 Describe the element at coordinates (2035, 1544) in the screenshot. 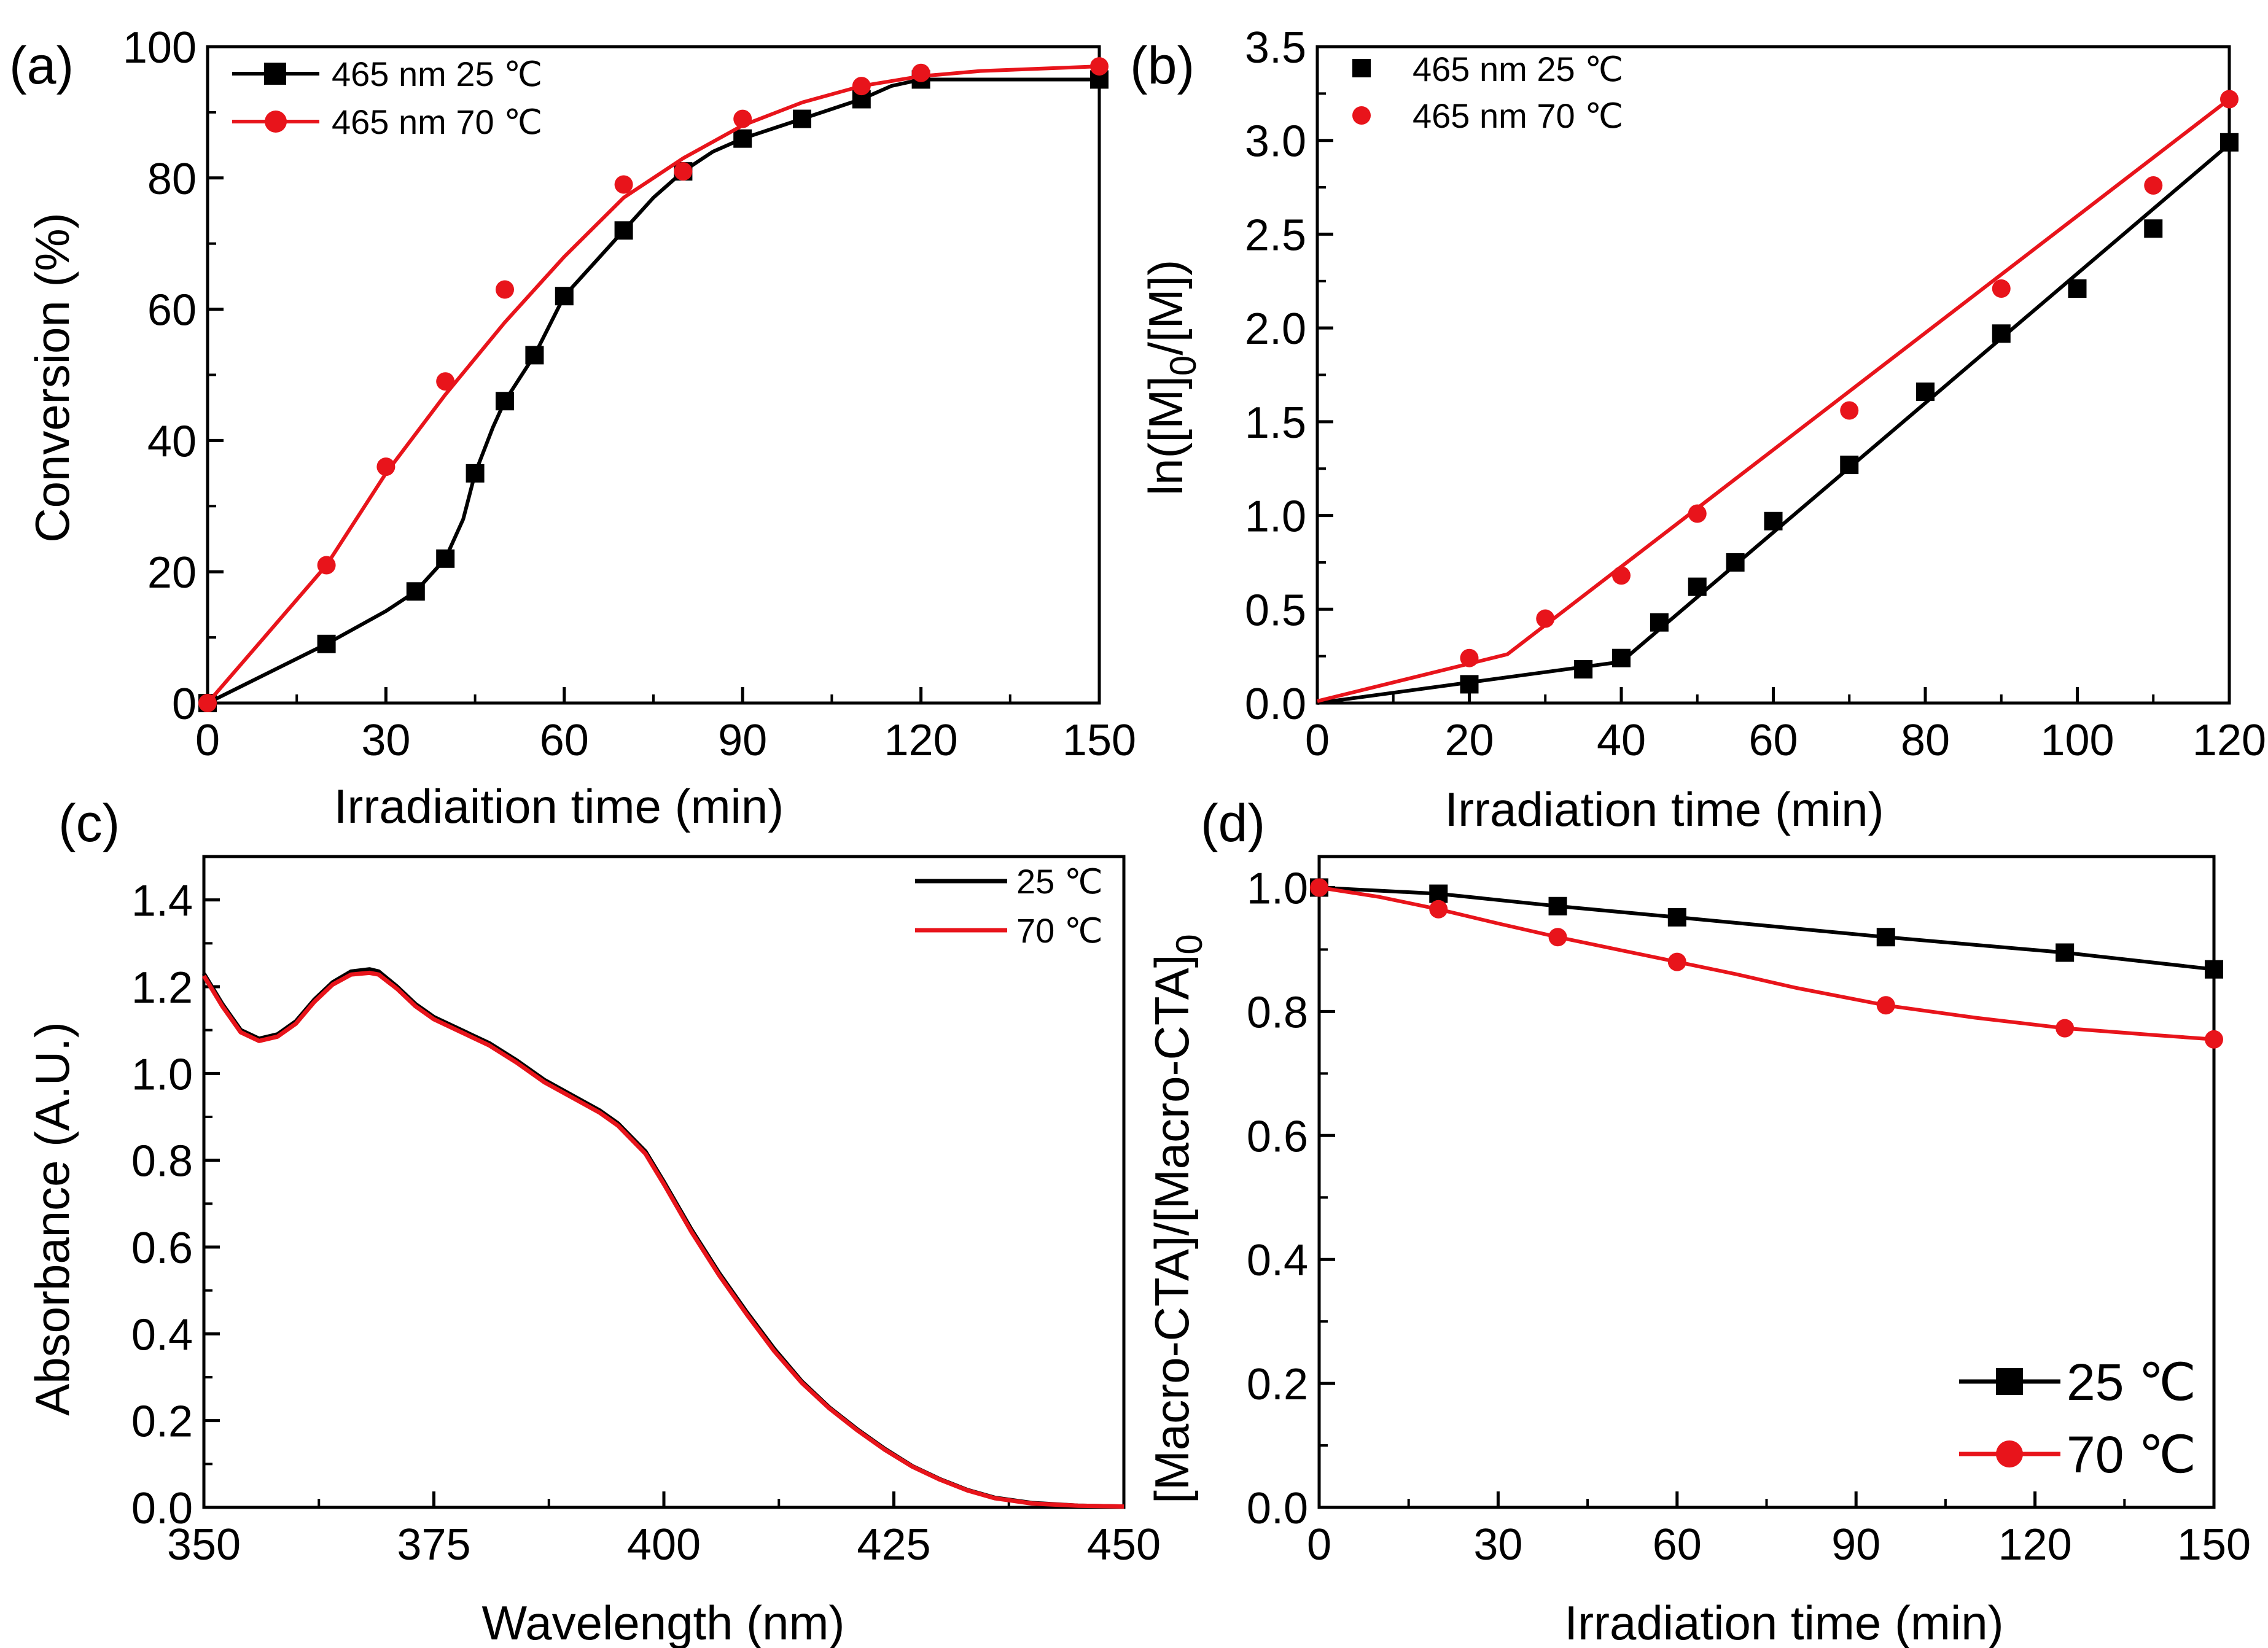

I see `panel-d-x-tick-label: 120` at that location.